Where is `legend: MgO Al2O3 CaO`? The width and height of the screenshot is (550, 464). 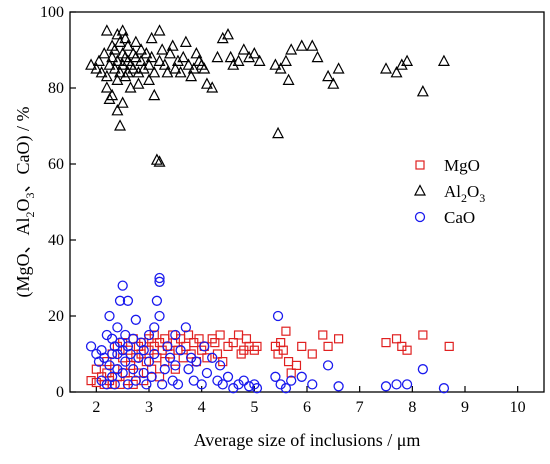 legend: MgO Al2O3 CaO is located at coordinates (449, 191).